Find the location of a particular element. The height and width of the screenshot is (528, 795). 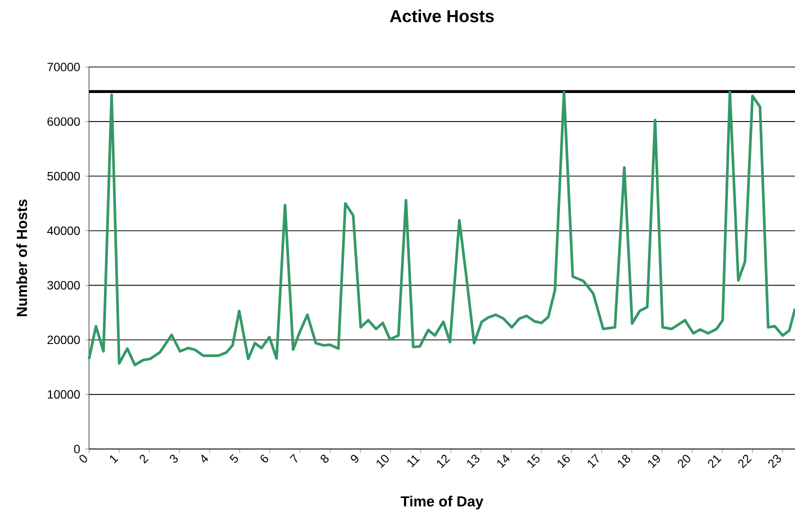

x-tick-label: 23 is located at coordinates (774, 461).